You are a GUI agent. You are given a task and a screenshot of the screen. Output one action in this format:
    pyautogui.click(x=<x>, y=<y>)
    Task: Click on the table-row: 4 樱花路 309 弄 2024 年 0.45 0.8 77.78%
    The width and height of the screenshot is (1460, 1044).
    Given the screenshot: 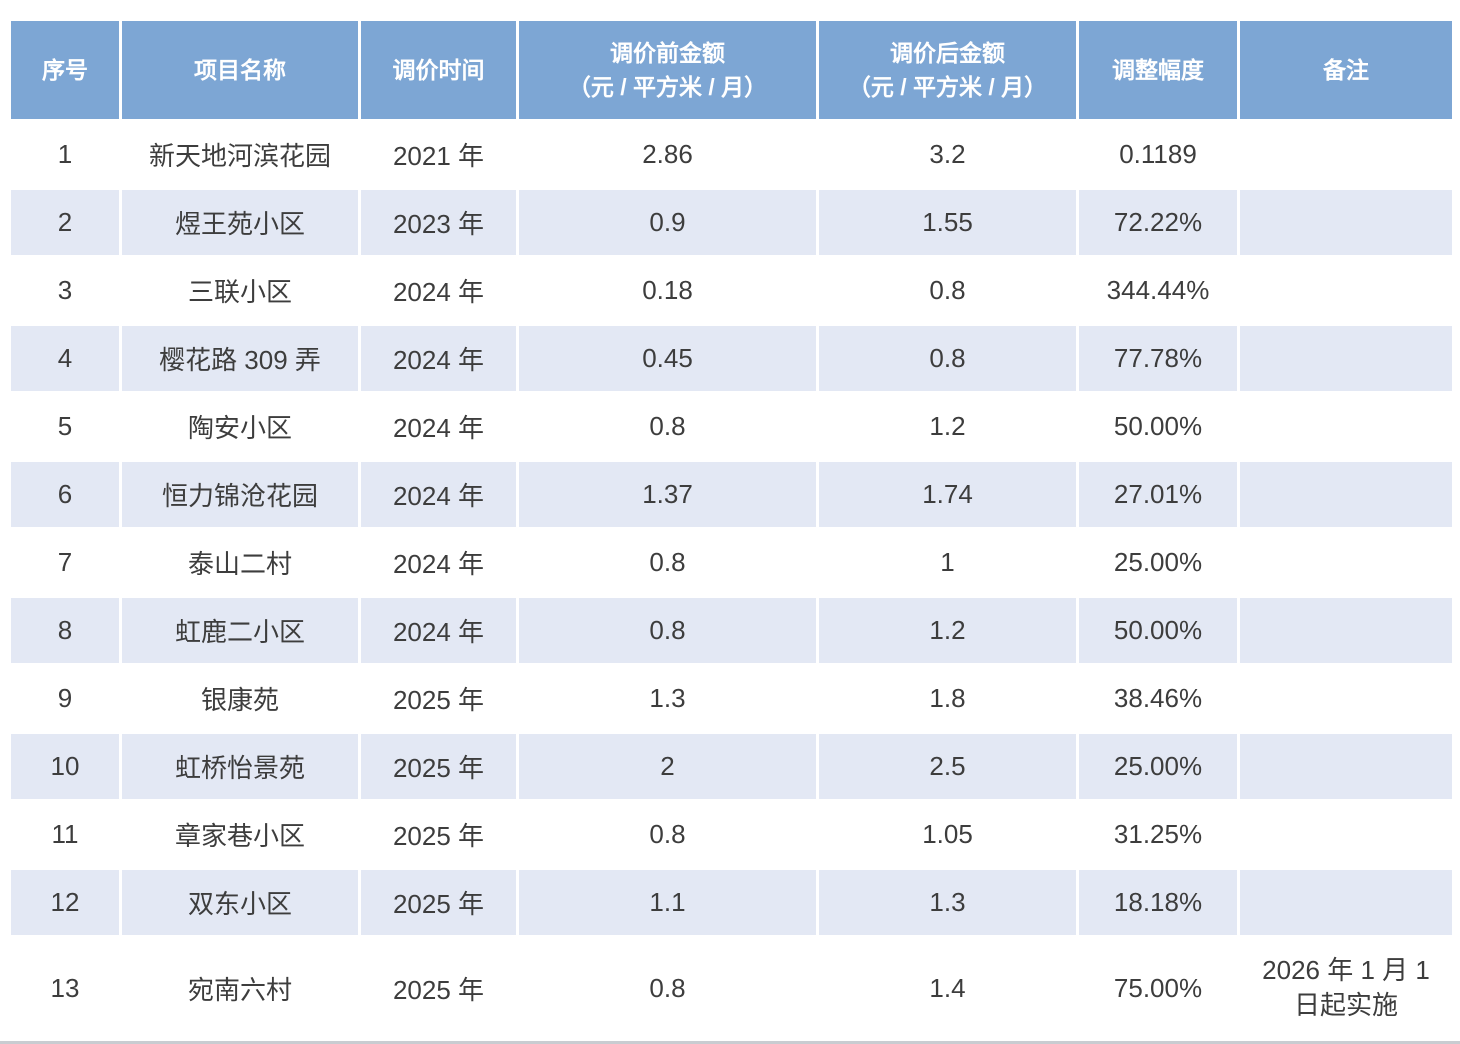 What is the action you would take?
    pyautogui.click(x=731, y=358)
    